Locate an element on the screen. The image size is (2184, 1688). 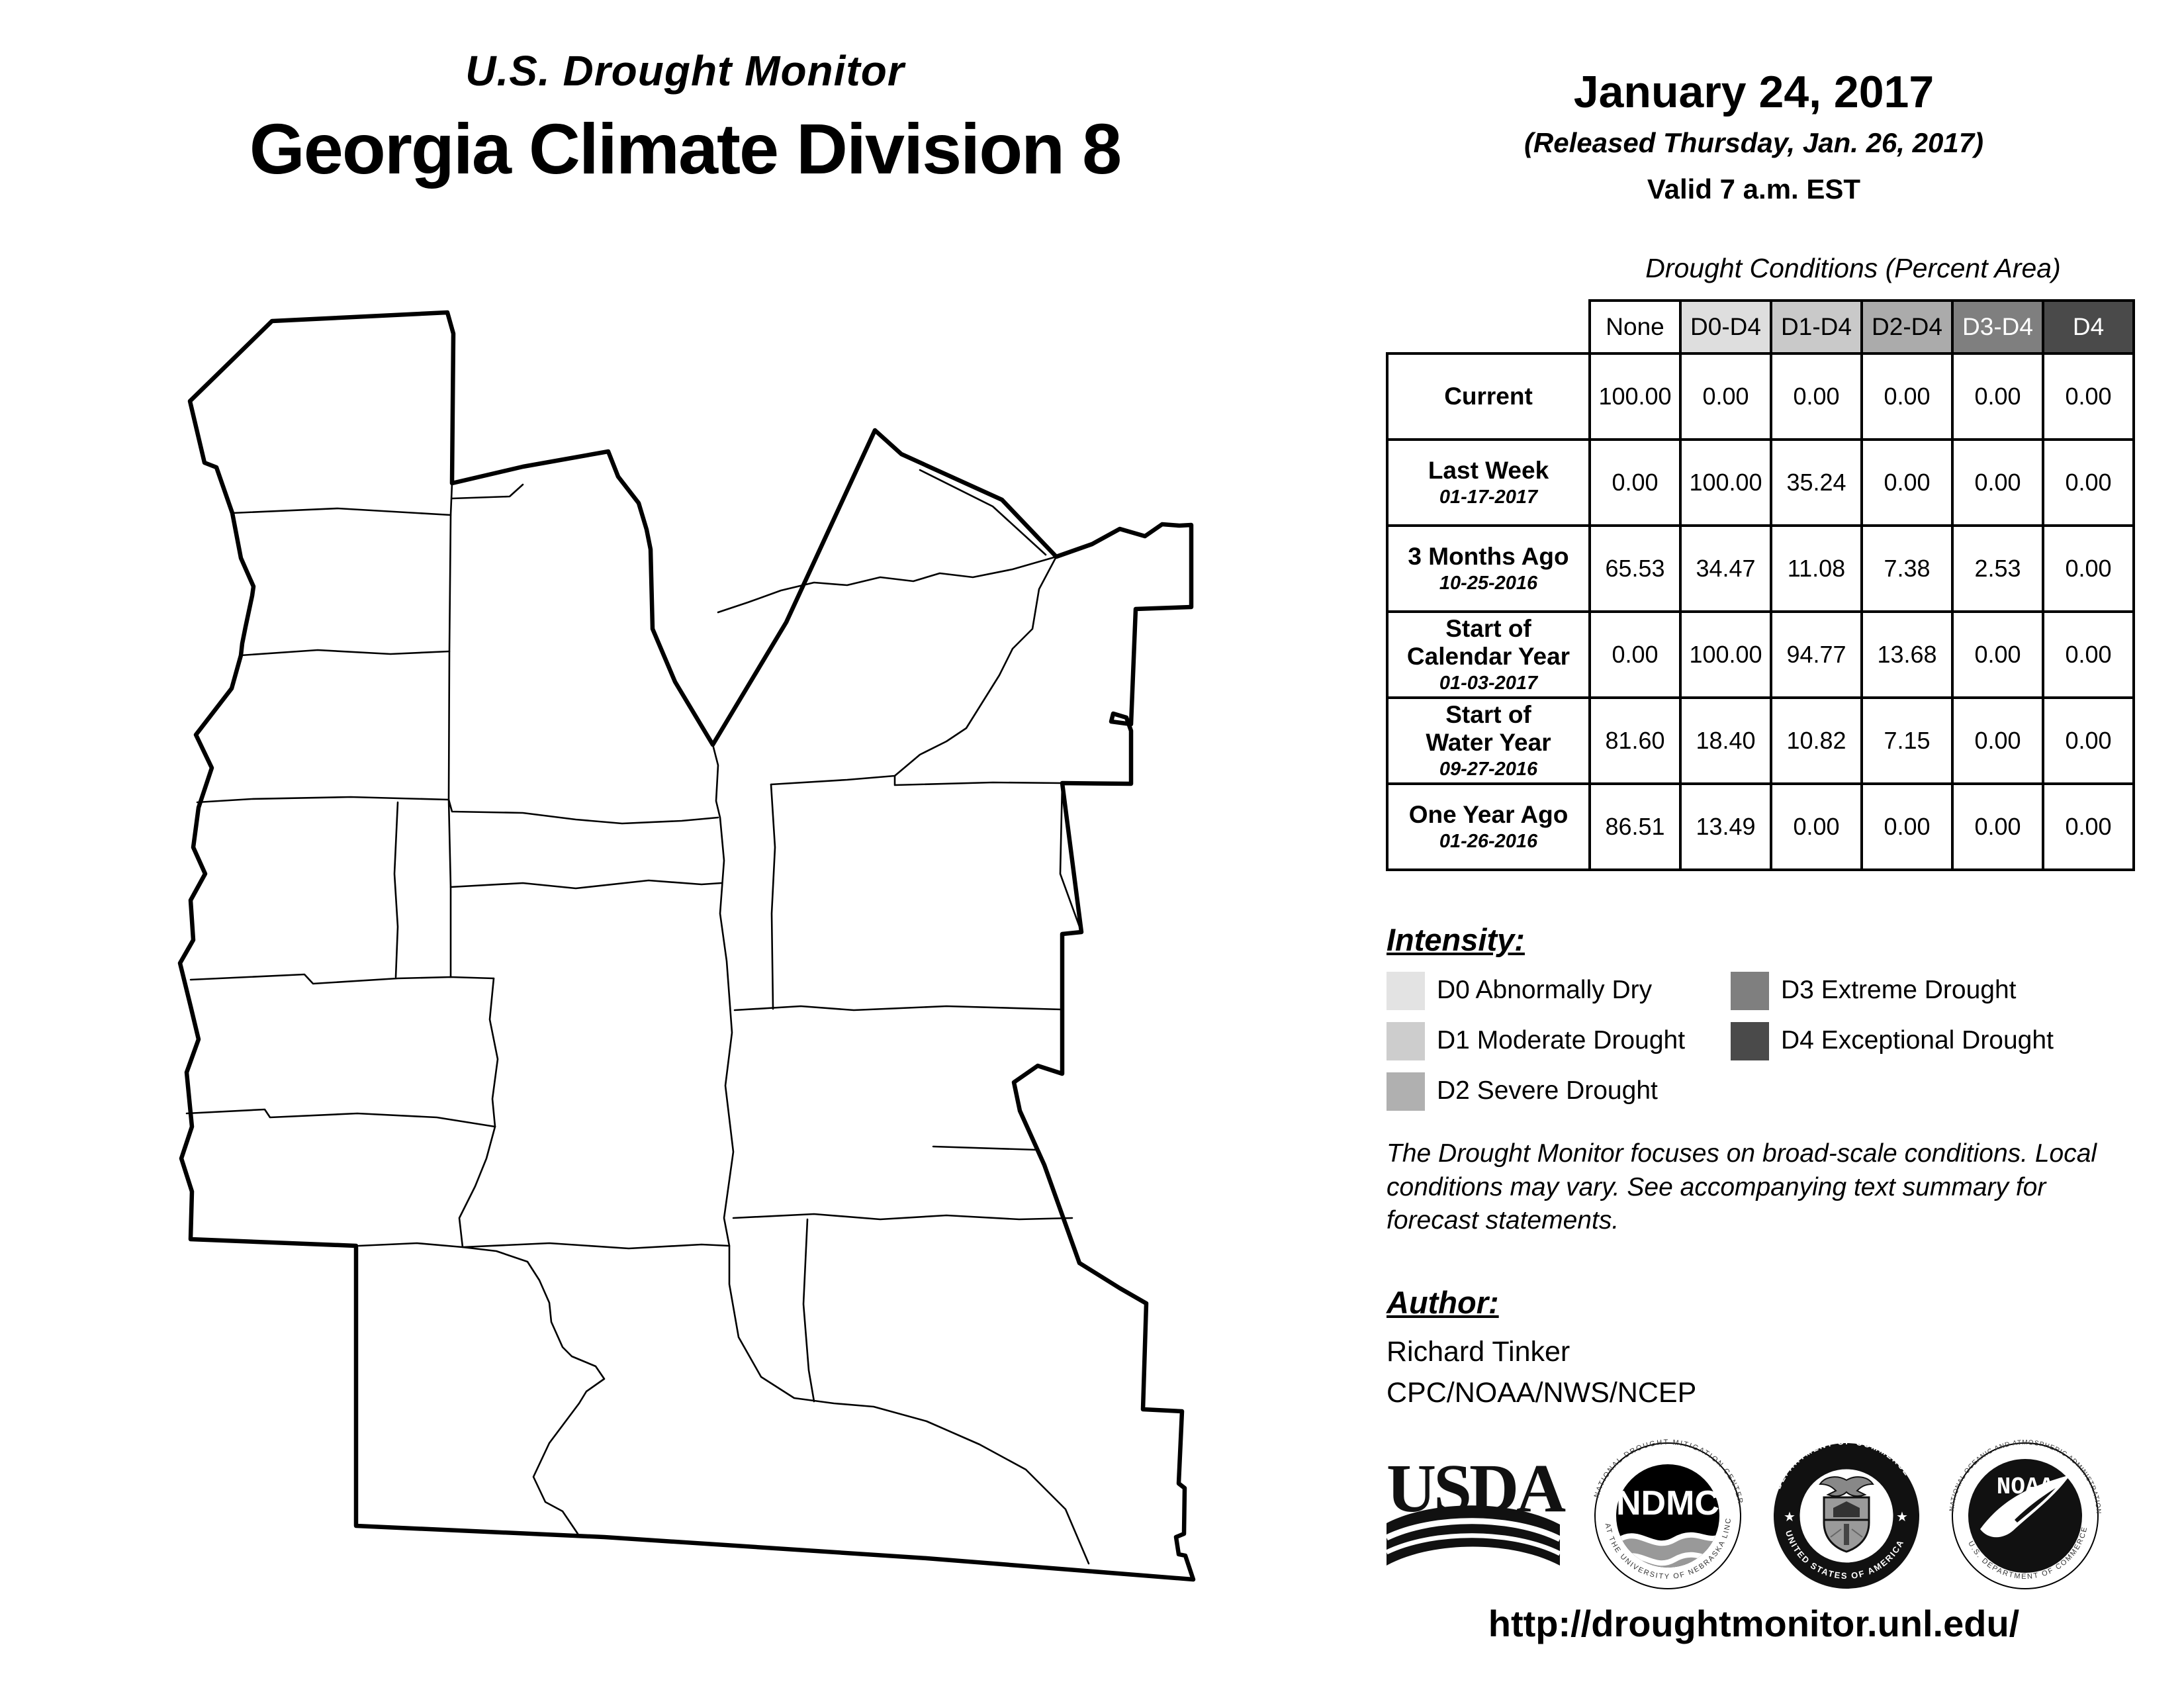
report-kicker: U.S. Drought Monitor is located at coordinates (685, 71).